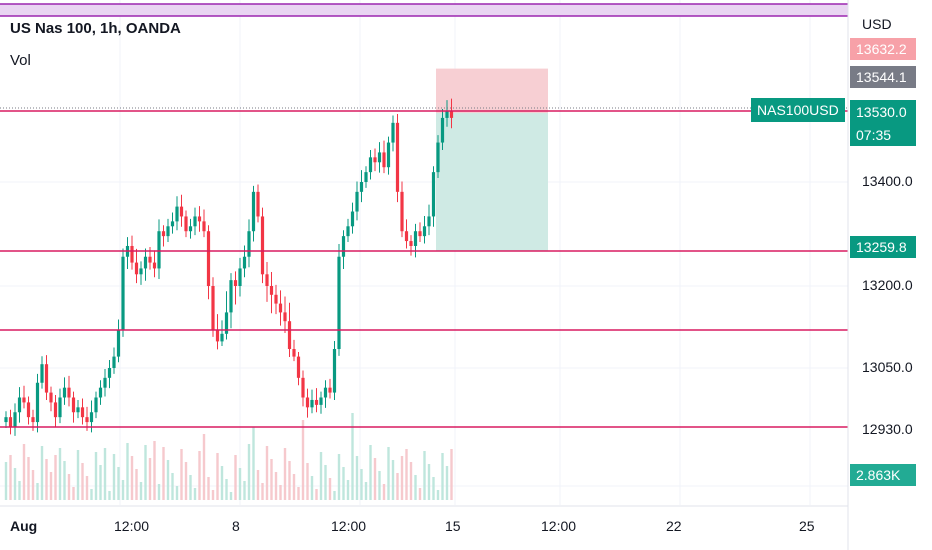  I want to click on symbol-legend: US Nas 100, 1h, OANDA, so click(95, 28).